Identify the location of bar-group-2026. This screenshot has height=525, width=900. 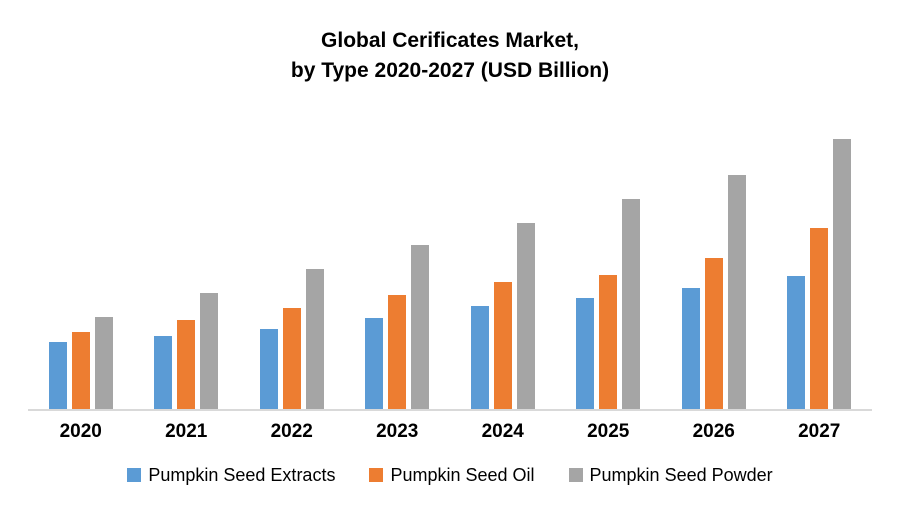
(713, 259).